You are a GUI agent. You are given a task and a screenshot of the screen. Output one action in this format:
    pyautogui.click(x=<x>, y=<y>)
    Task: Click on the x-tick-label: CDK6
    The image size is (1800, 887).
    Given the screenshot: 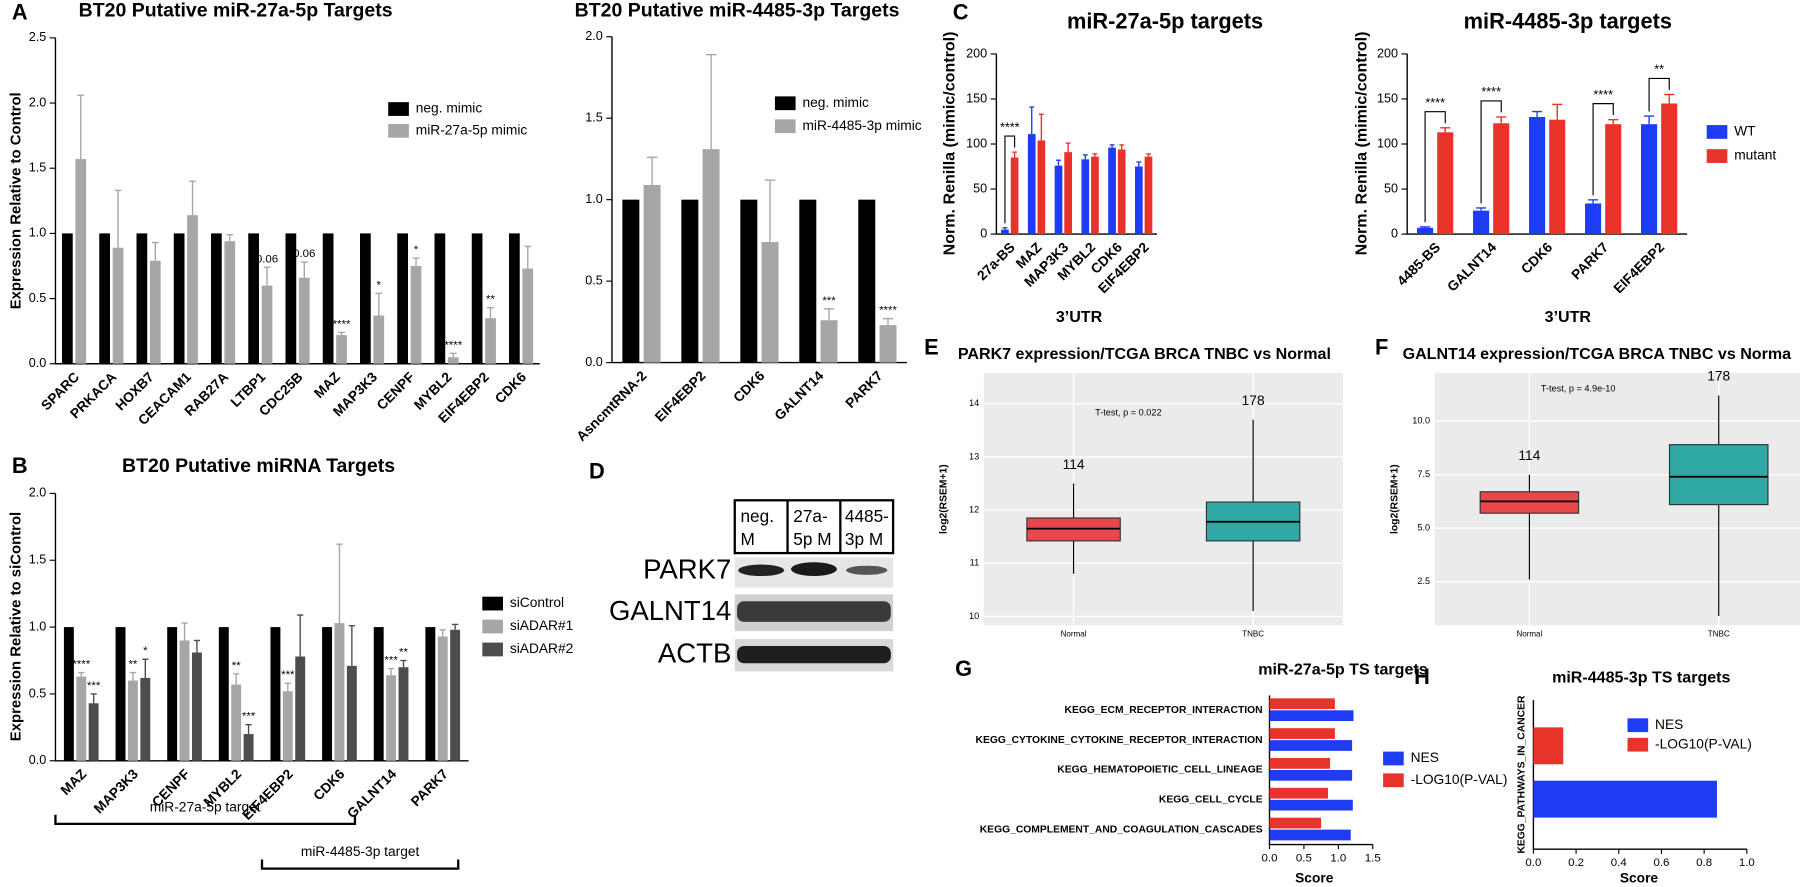 What is the action you would take?
    pyautogui.click(x=748, y=386)
    